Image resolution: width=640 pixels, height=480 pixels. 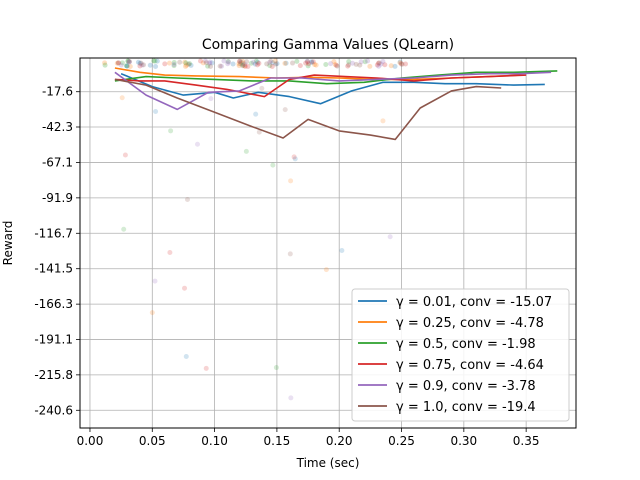 I want to click on legend-label-5: γ = 1.0, conv = -19.4, so click(x=466, y=407).